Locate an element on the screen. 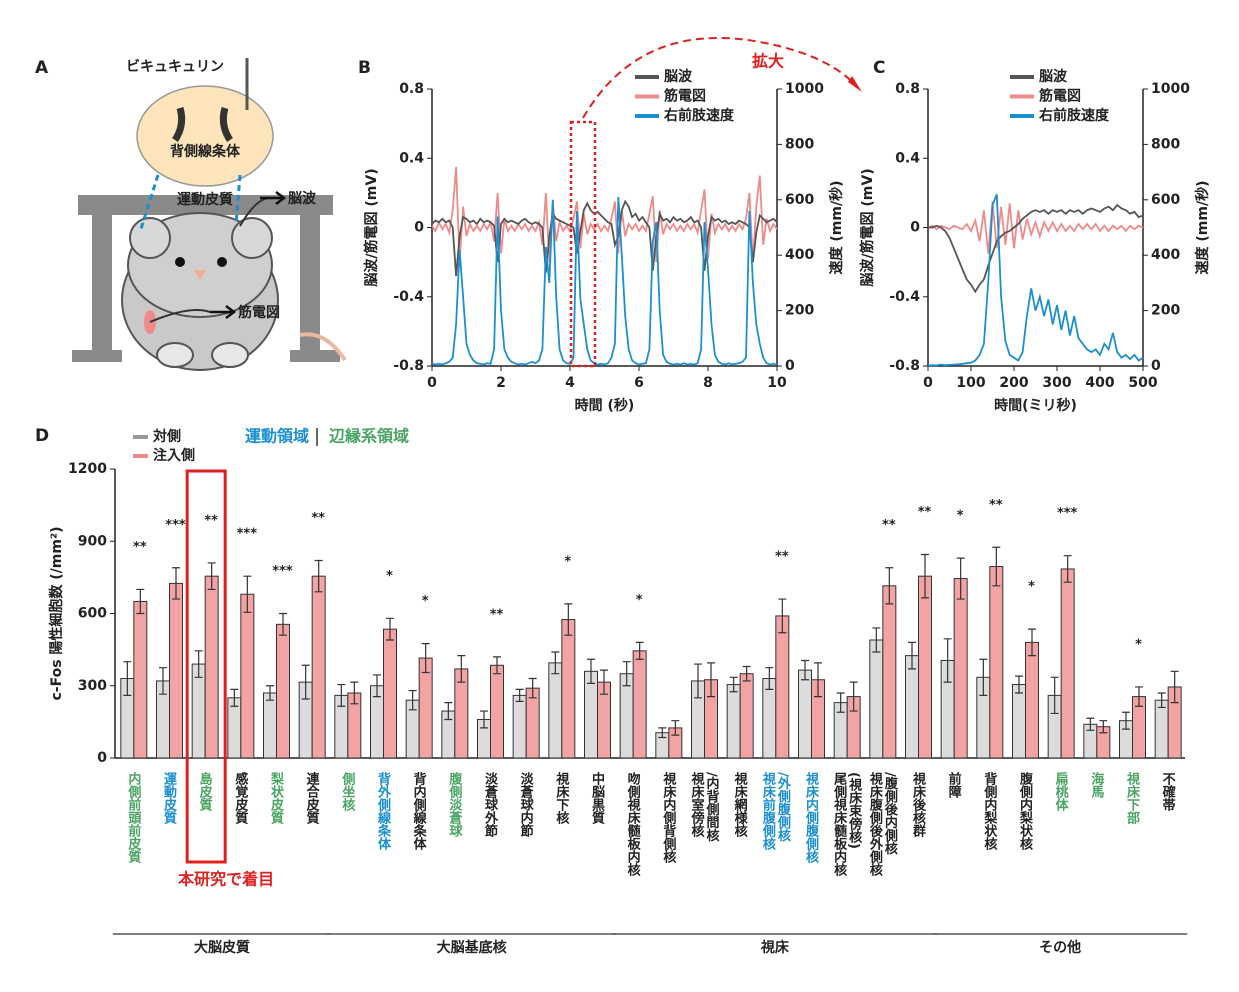 The height and width of the screenshot is (992, 1239). y2-tick-label: 600 is located at coordinates (1165, 200).